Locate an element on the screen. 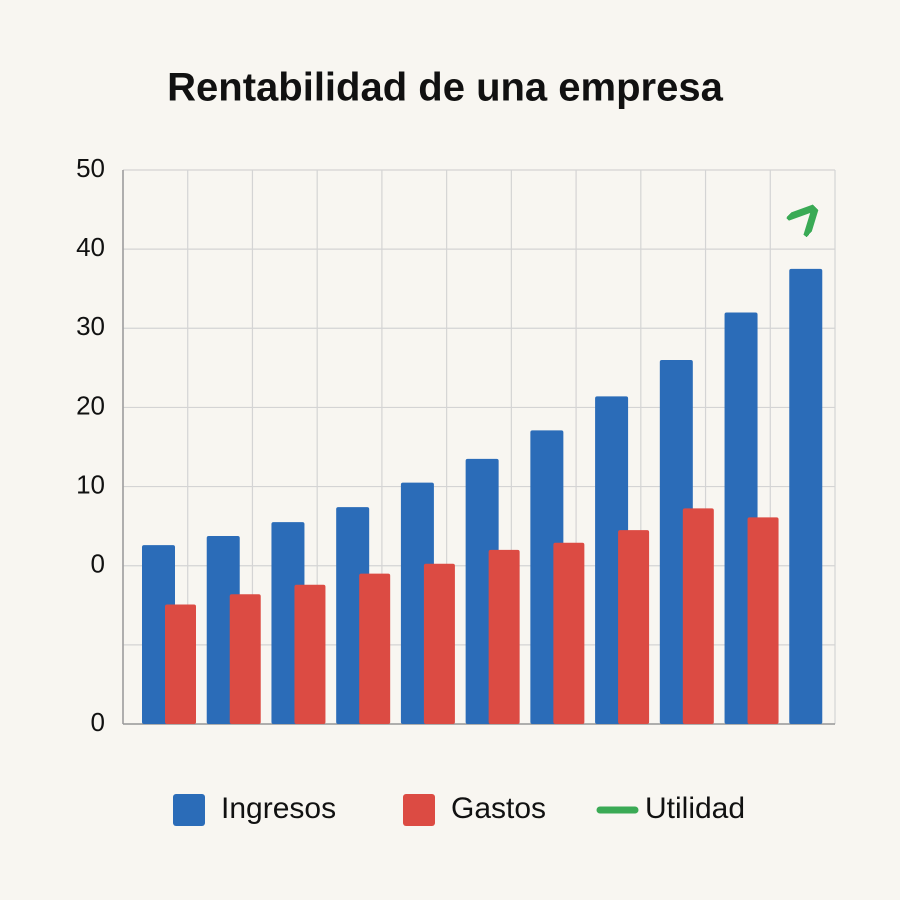 This screenshot has width=900, height=900. y-tick-label: 40 is located at coordinates (90, 247).